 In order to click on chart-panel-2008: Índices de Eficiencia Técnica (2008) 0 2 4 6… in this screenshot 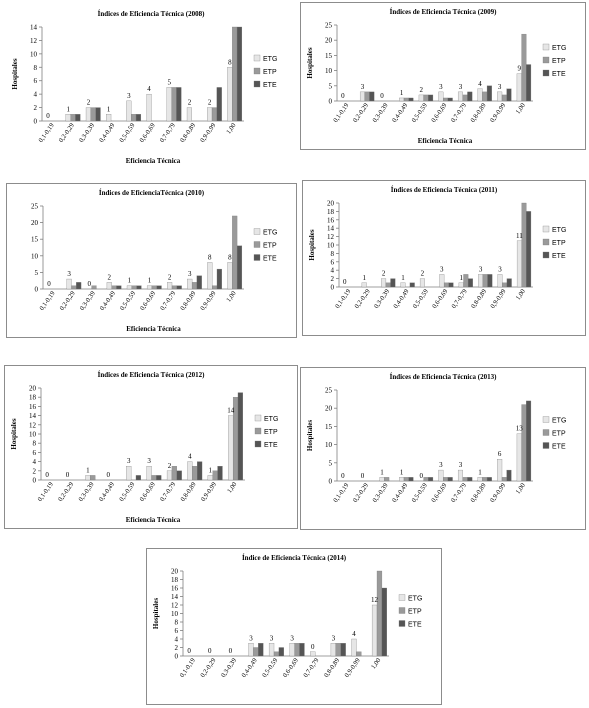, I will do `click(151, 87)`.